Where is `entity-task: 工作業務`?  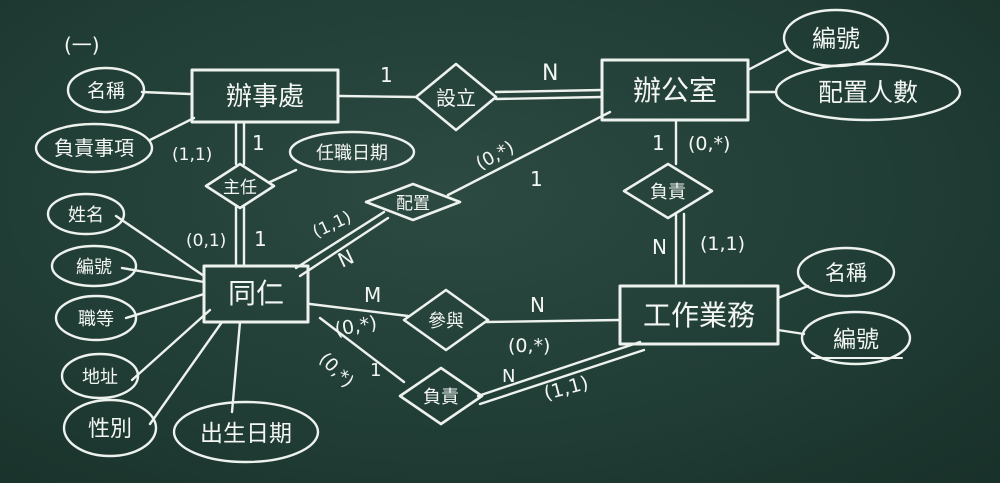
entity-task: 工作業務 is located at coordinates (699, 315).